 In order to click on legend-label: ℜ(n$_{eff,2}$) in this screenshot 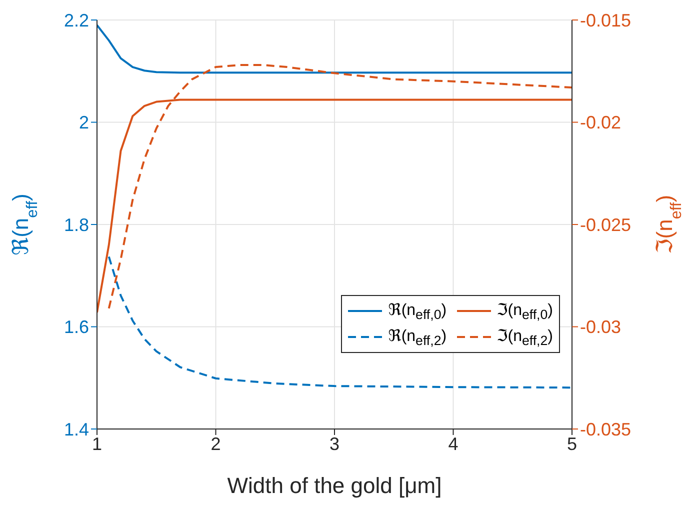, I will do `click(417, 337)`.